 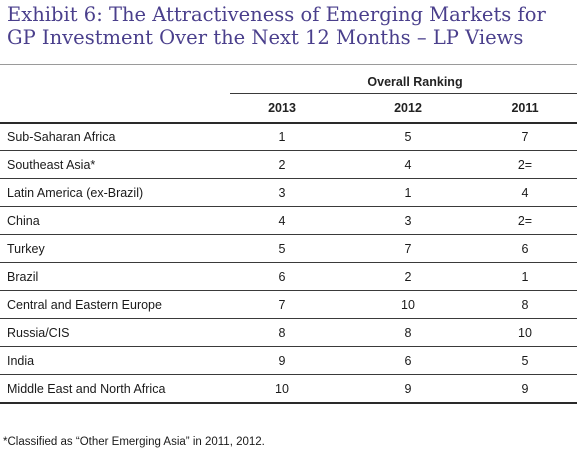 What do you see at coordinates (288, 403) in the screenshot?
I see `table-bottom-rule` at bounding box center [288, 403].